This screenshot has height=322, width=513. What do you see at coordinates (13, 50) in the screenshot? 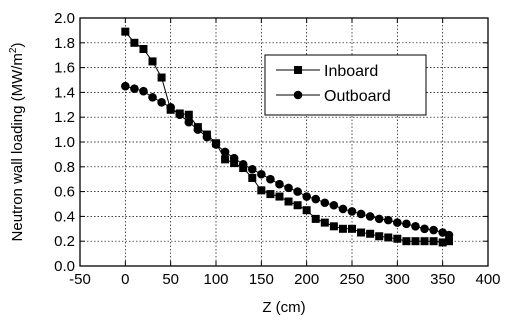
I see `y-axis-title-superscript: 2` at bounding box center [13, 50].